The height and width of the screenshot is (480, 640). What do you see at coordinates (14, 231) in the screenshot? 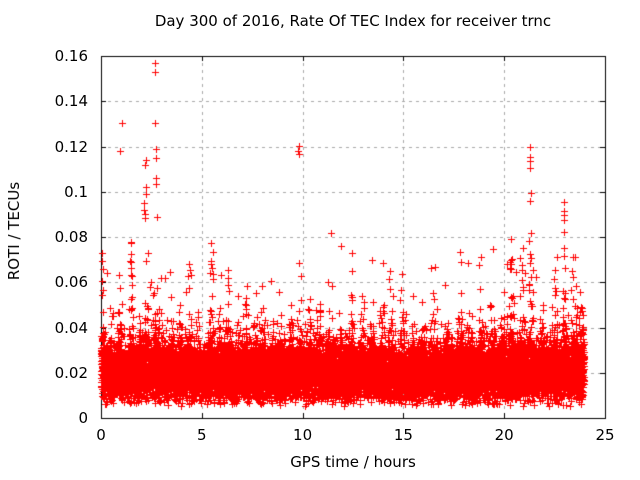
I see `y-axis-label: ROTI / TECUs` at bounding box center [14, 231].